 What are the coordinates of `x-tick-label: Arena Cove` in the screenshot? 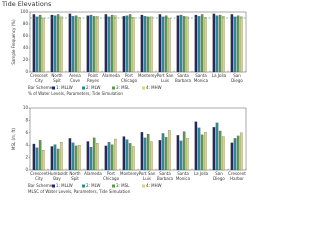 It's located at (75, 78).